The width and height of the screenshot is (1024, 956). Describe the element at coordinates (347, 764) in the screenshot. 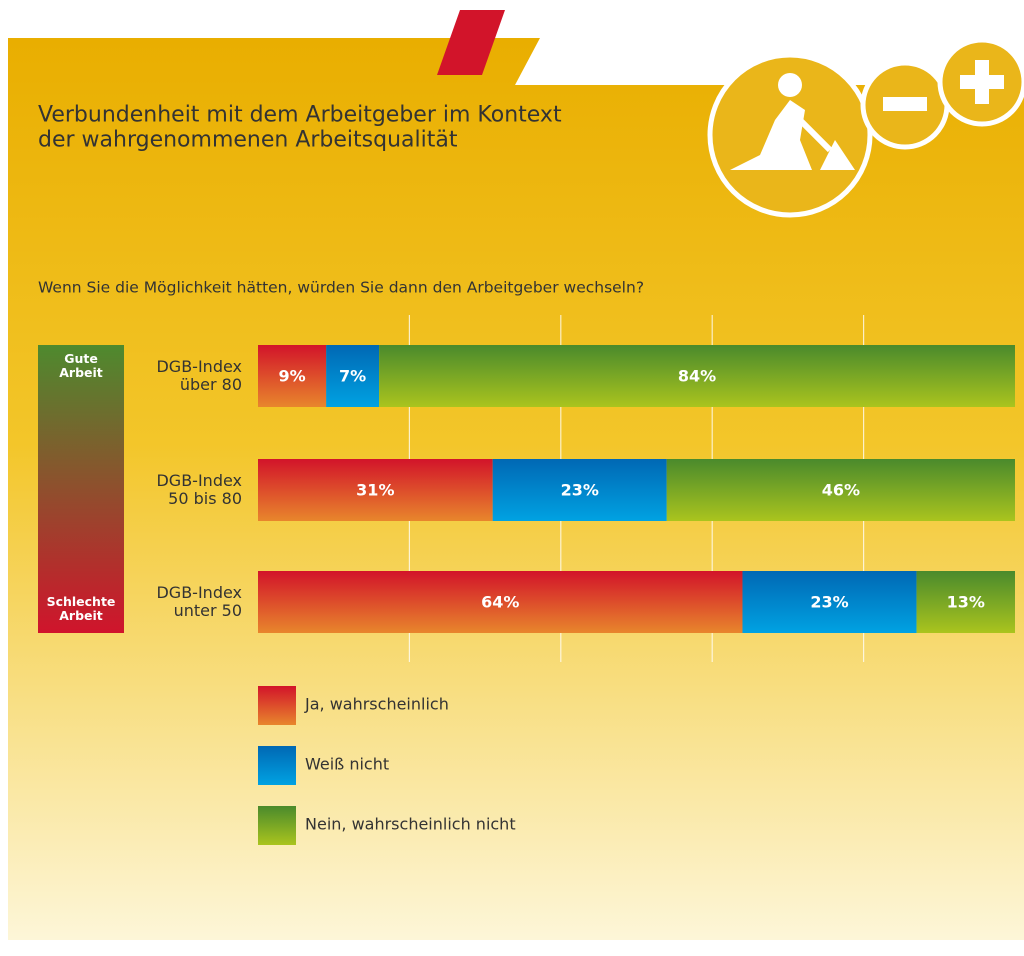

I see `legend-label: Weiß nicht` at that location.